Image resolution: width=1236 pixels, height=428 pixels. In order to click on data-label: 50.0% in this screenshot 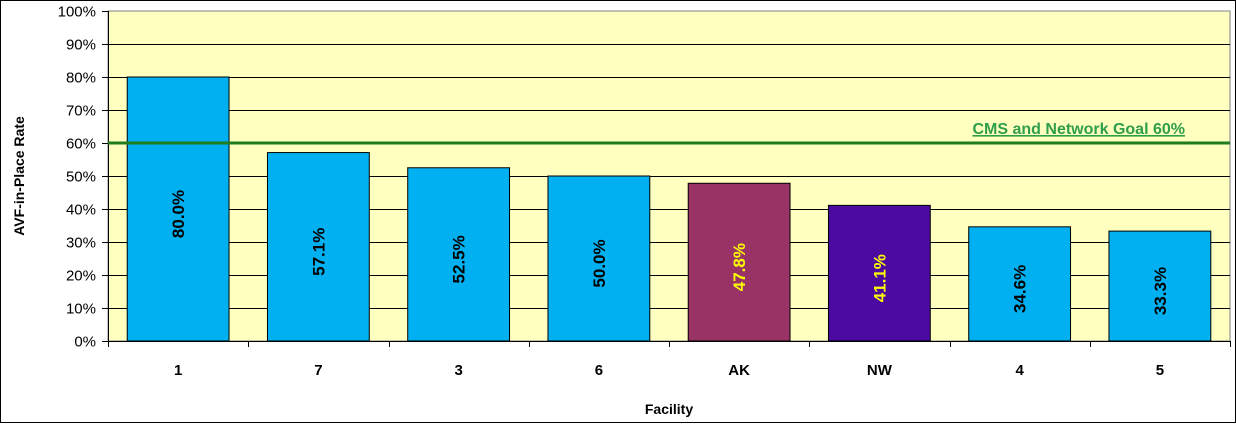, I will do `click(599, 263)`.